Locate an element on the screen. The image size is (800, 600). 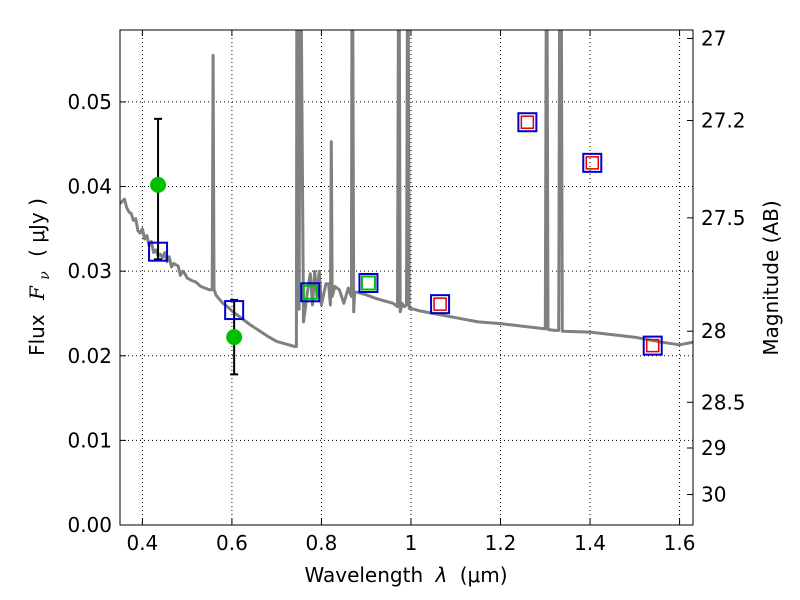
y-tick-label: 0.01 is located at coordinates (89, 440).